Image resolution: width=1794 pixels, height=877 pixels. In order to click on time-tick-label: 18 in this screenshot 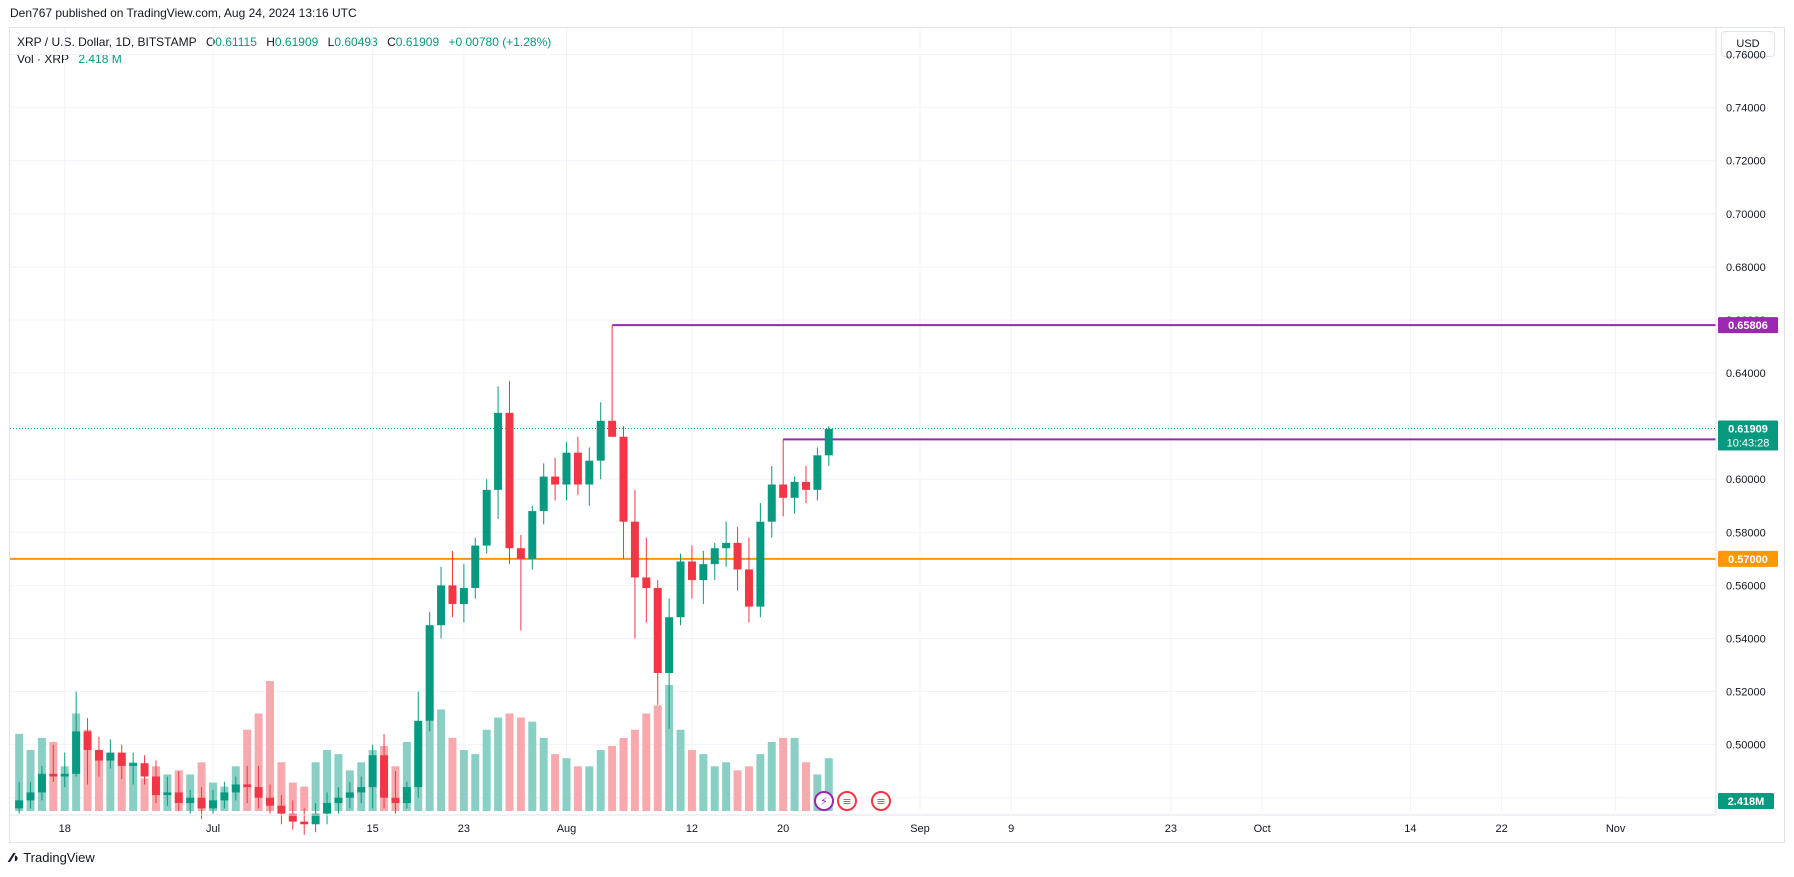, I will do `click(65, 829)`.